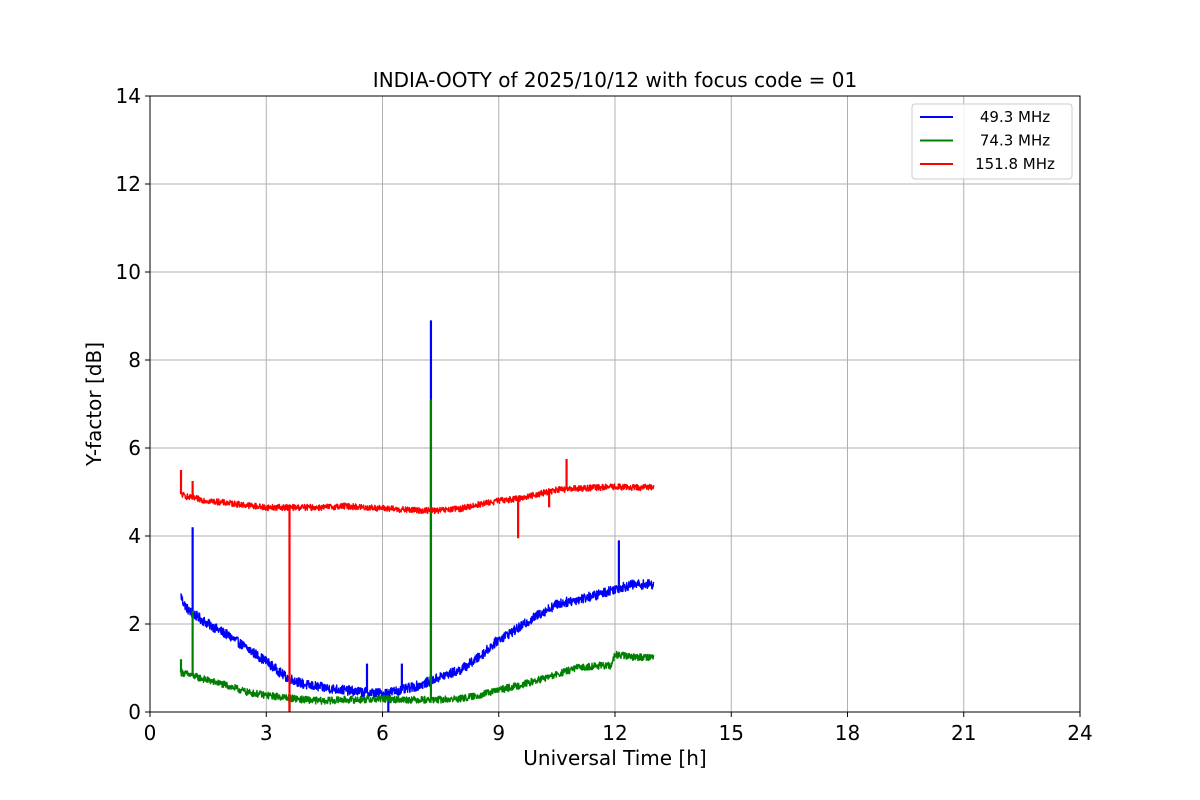  Describe the element at coordinates (134, 360) in the screenshot. I see `y-tick-label: 8` at that location.